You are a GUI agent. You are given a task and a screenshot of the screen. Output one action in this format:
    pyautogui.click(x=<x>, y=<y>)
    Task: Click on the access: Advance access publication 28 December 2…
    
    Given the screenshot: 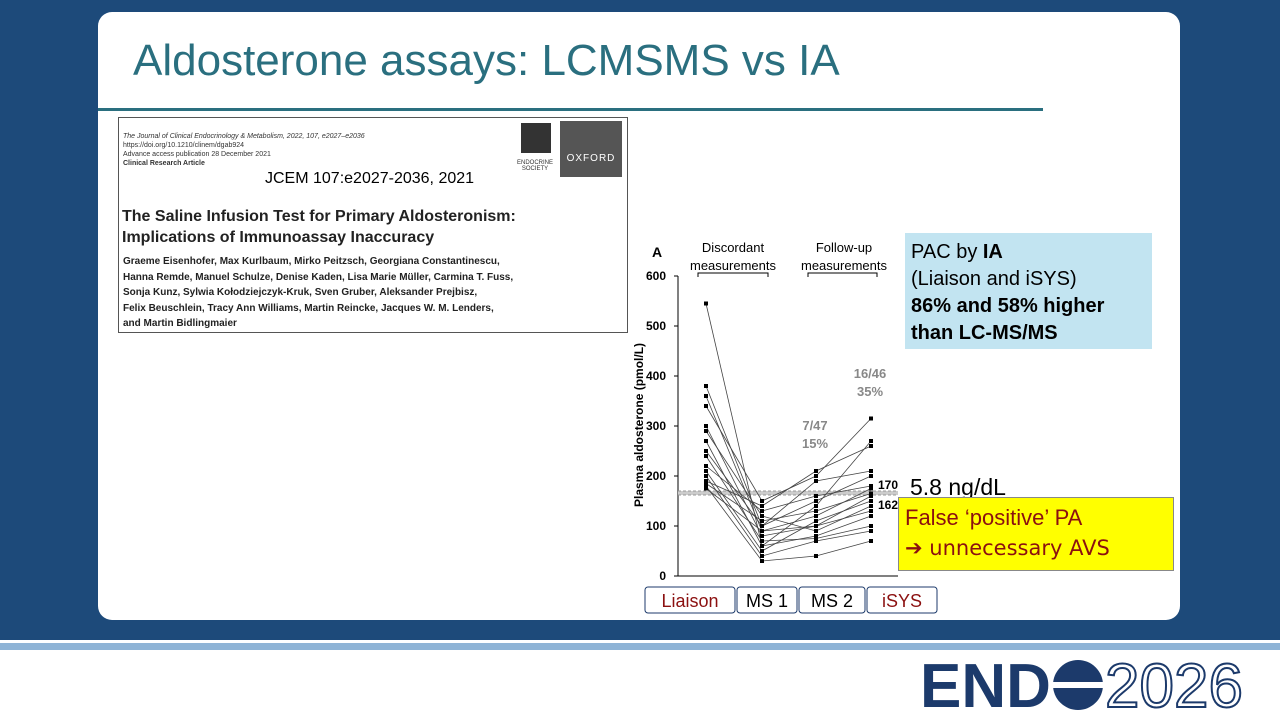 What is the action you would take?
    pyautogui.click(x=197, y=154)
    